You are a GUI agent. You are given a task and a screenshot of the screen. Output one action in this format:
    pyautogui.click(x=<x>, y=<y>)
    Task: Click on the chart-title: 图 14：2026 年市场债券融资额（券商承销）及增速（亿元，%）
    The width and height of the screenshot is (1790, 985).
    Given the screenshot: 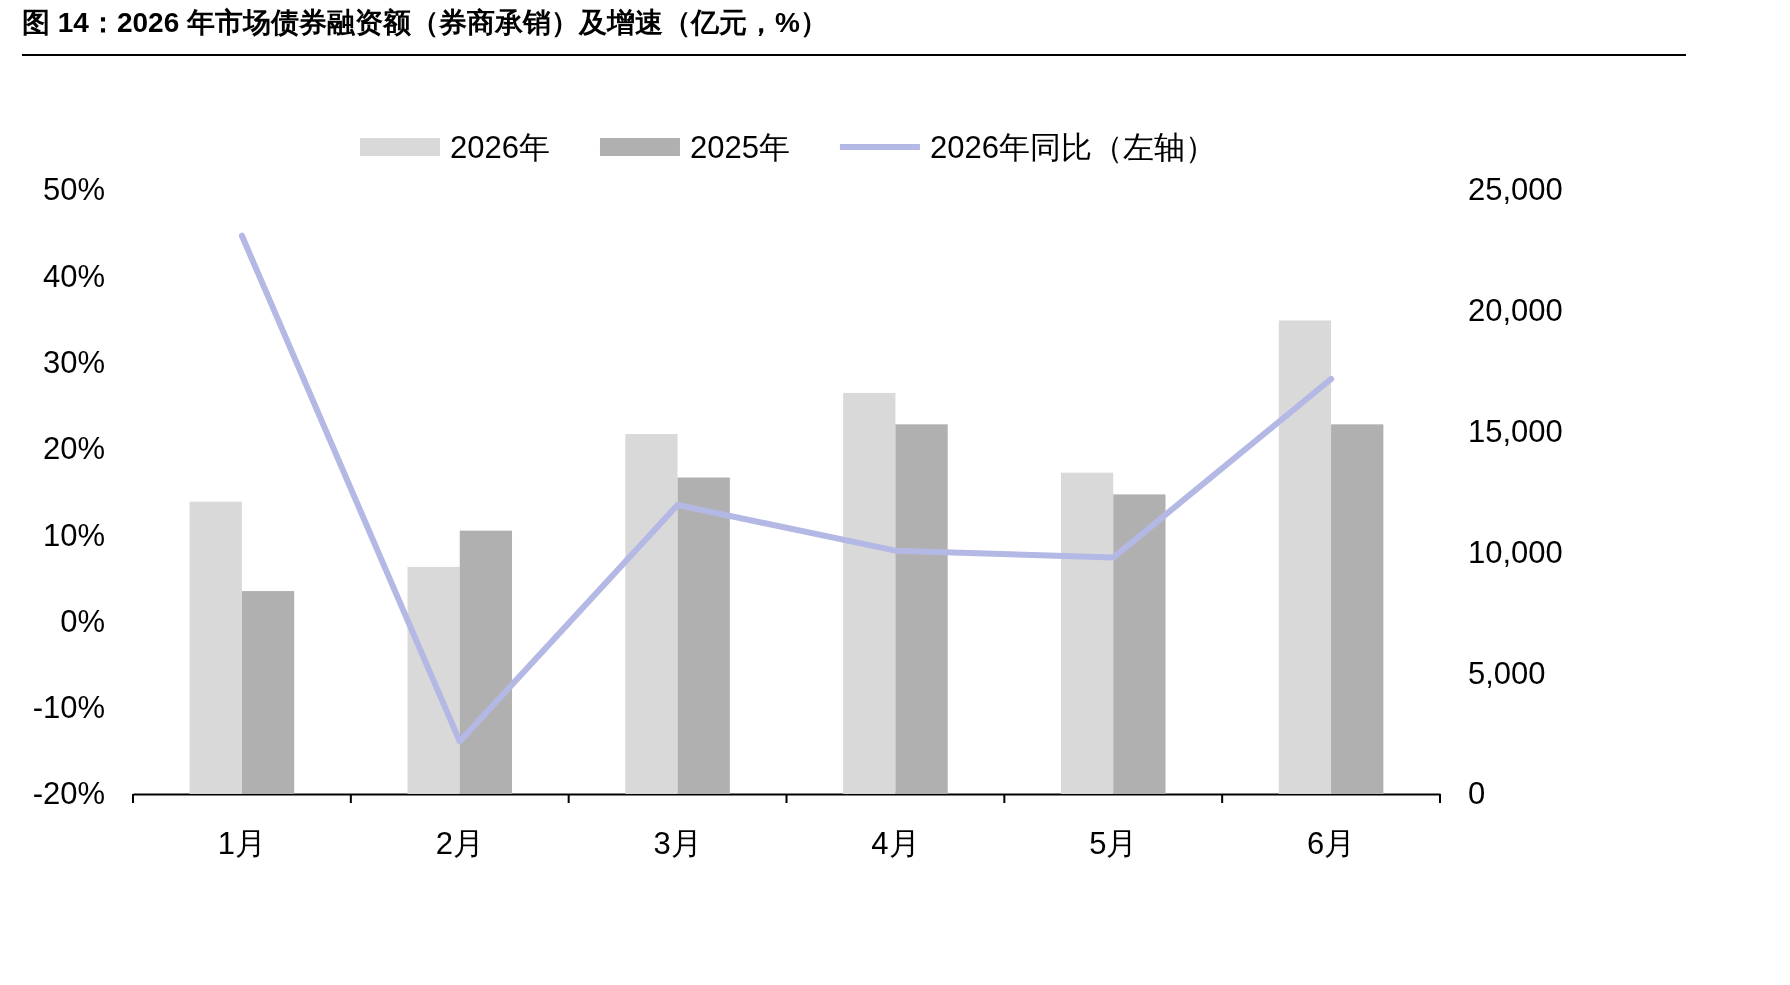 What is the action you would take?
    pyautogui.click(x=854, y=30)
    